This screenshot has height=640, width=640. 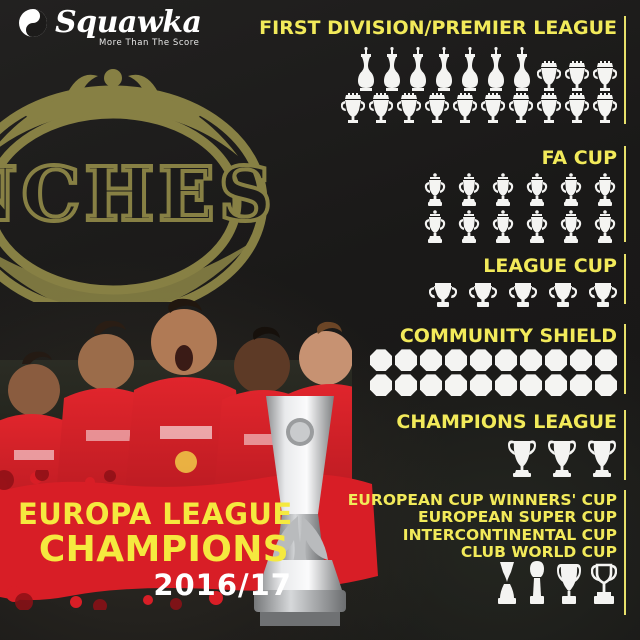 What do you see at coordinates (550, 266) in the screenshot?
I see `section-title-line: LEAGUE CUP` at bounding box center [550, 266].